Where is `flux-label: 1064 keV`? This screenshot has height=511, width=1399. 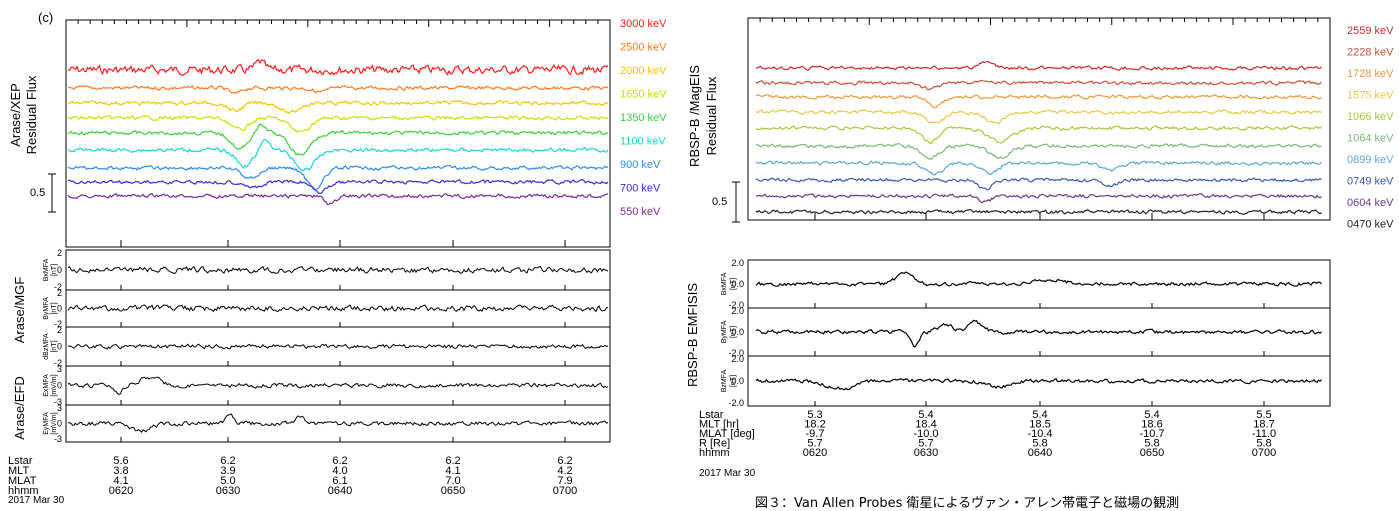
flux-label: 1064 keV is located at coordinates (1370, 139).